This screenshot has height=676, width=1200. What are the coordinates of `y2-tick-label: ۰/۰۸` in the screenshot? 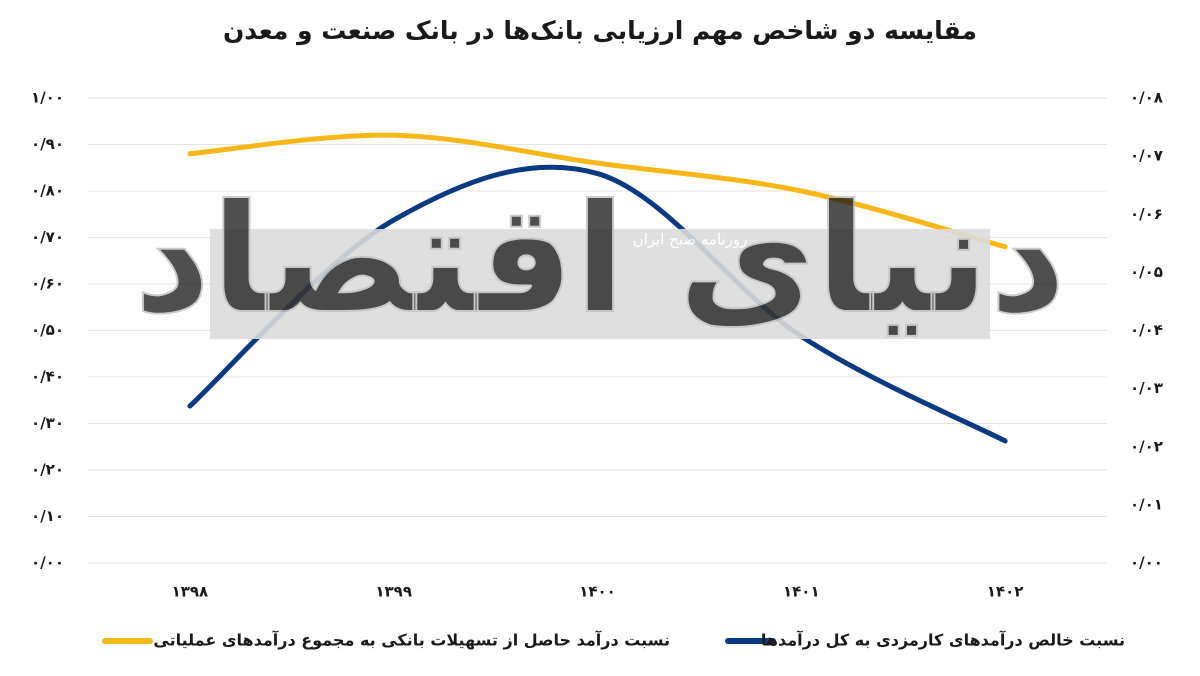 It's located at (1146, 98).